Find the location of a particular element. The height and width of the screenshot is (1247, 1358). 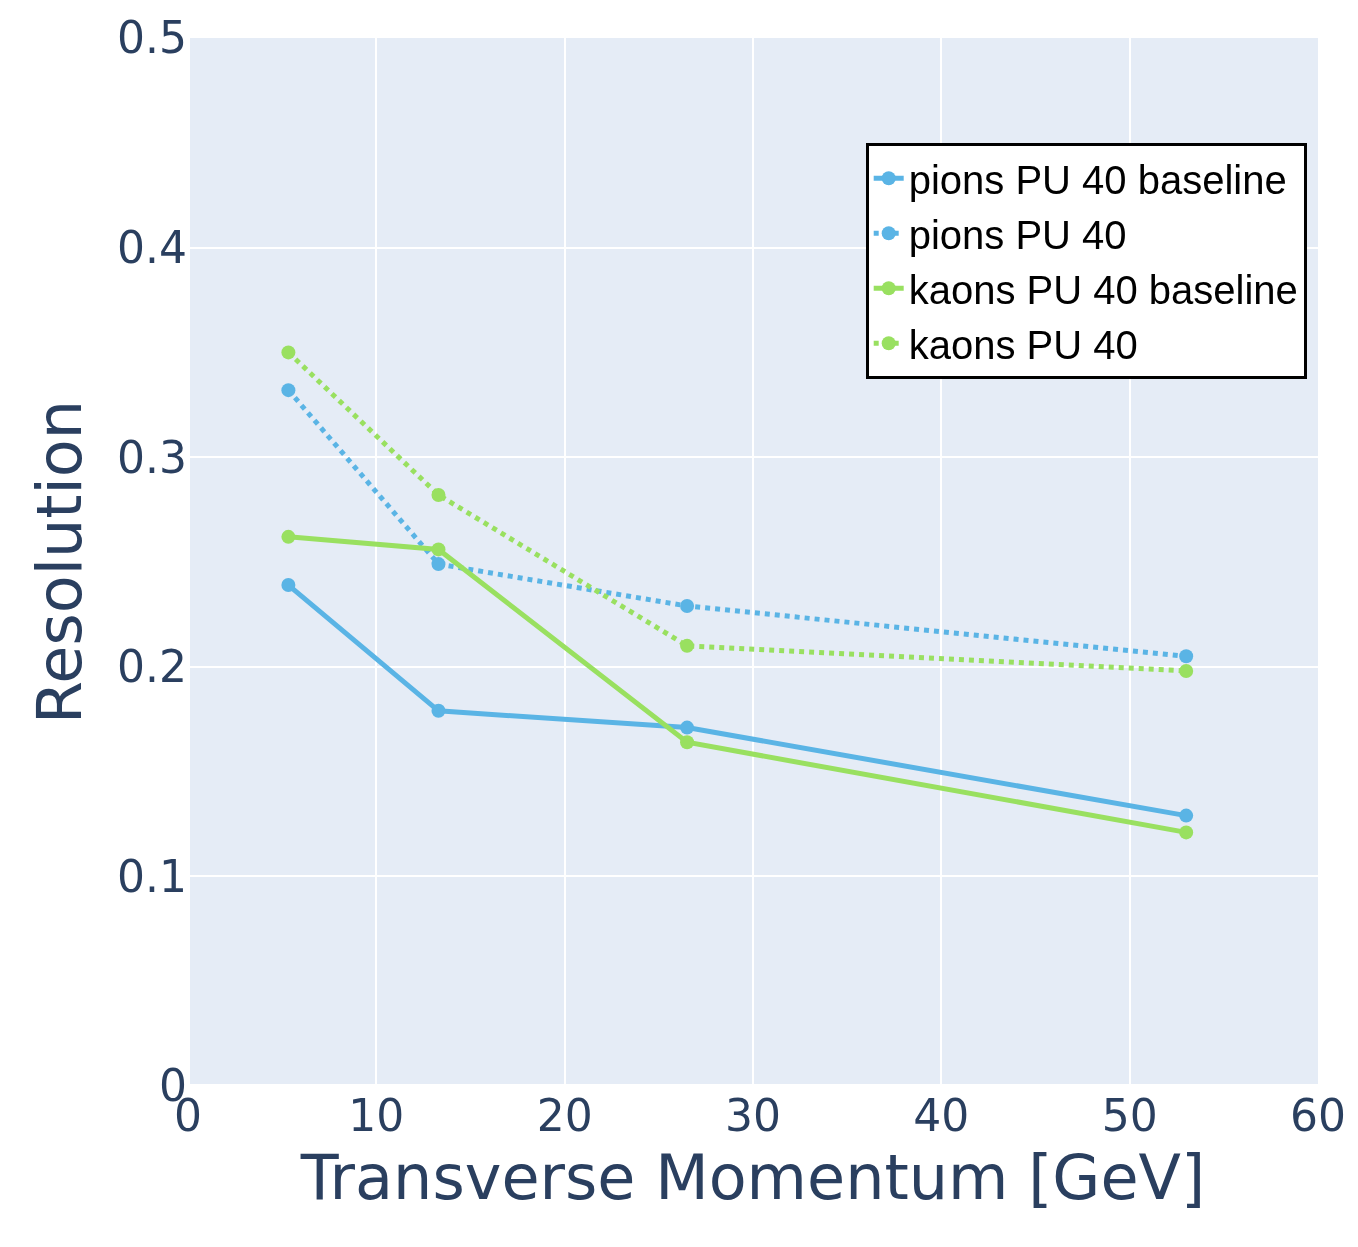

y-tick-label: 0.2 is located at coordinates (152, 667).